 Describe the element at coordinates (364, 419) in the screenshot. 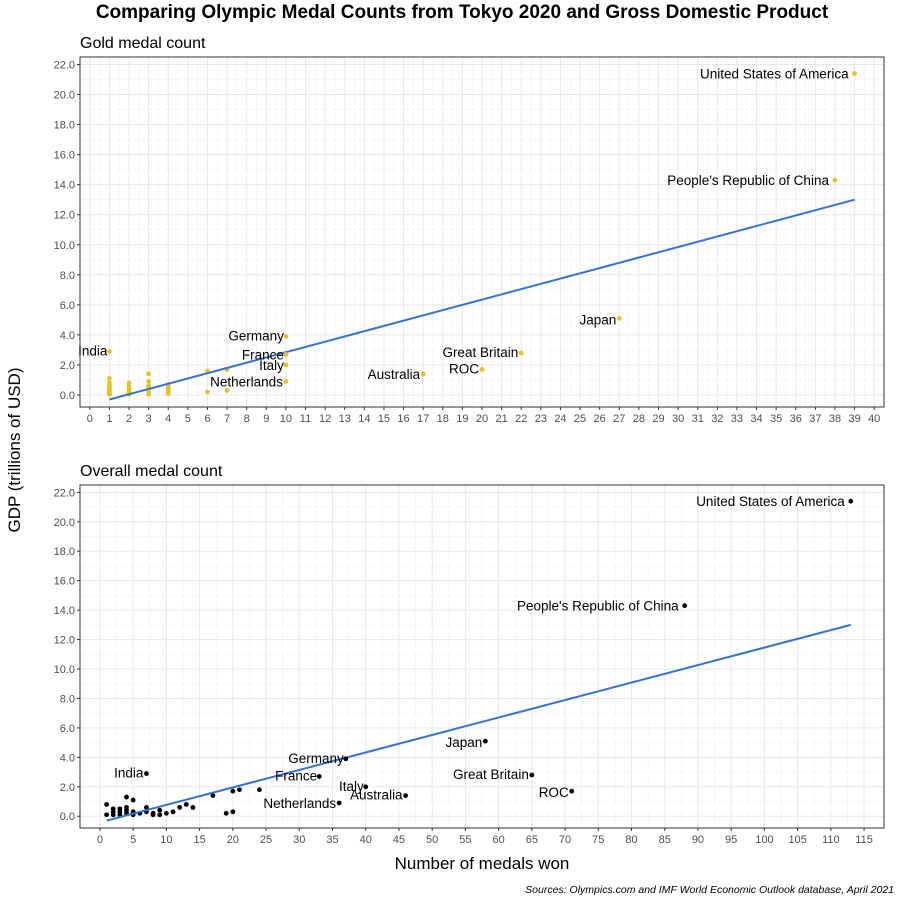

I see `x-tick-label: 14` at that location.